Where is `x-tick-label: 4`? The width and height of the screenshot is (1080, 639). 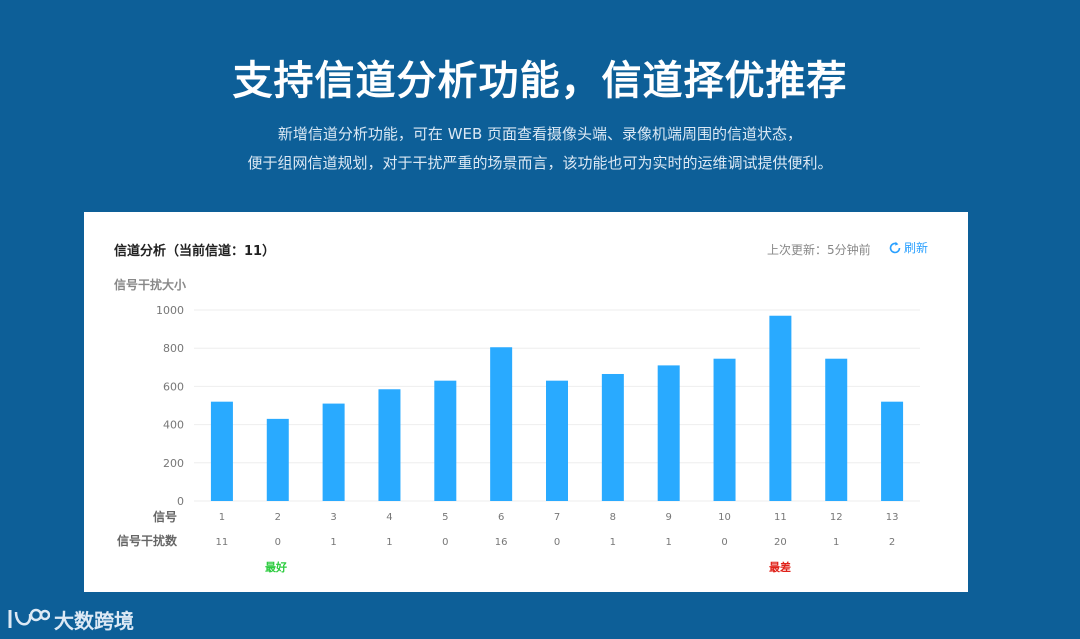
x-tick-label: 4 is located at coordinates (389, 517).